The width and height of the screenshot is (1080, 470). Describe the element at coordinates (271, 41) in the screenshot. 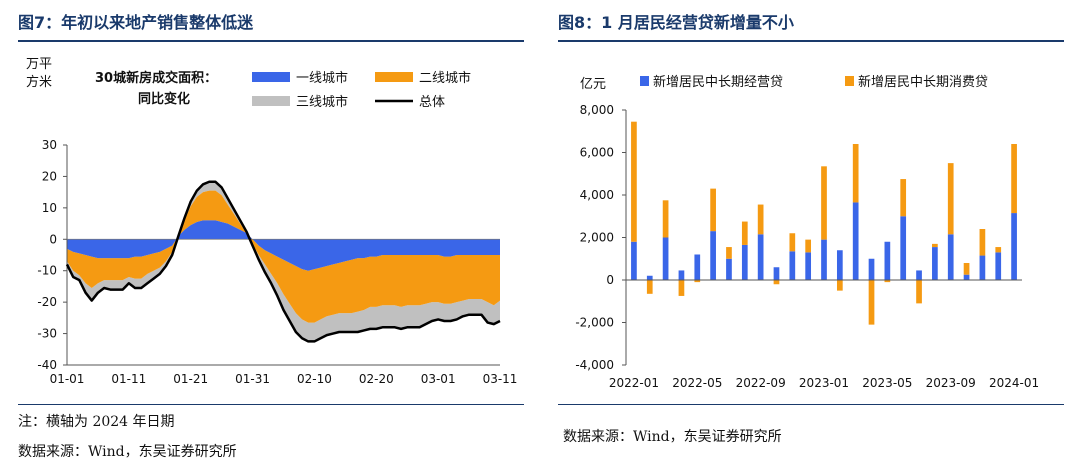

I see `left-title-rule` at that location.